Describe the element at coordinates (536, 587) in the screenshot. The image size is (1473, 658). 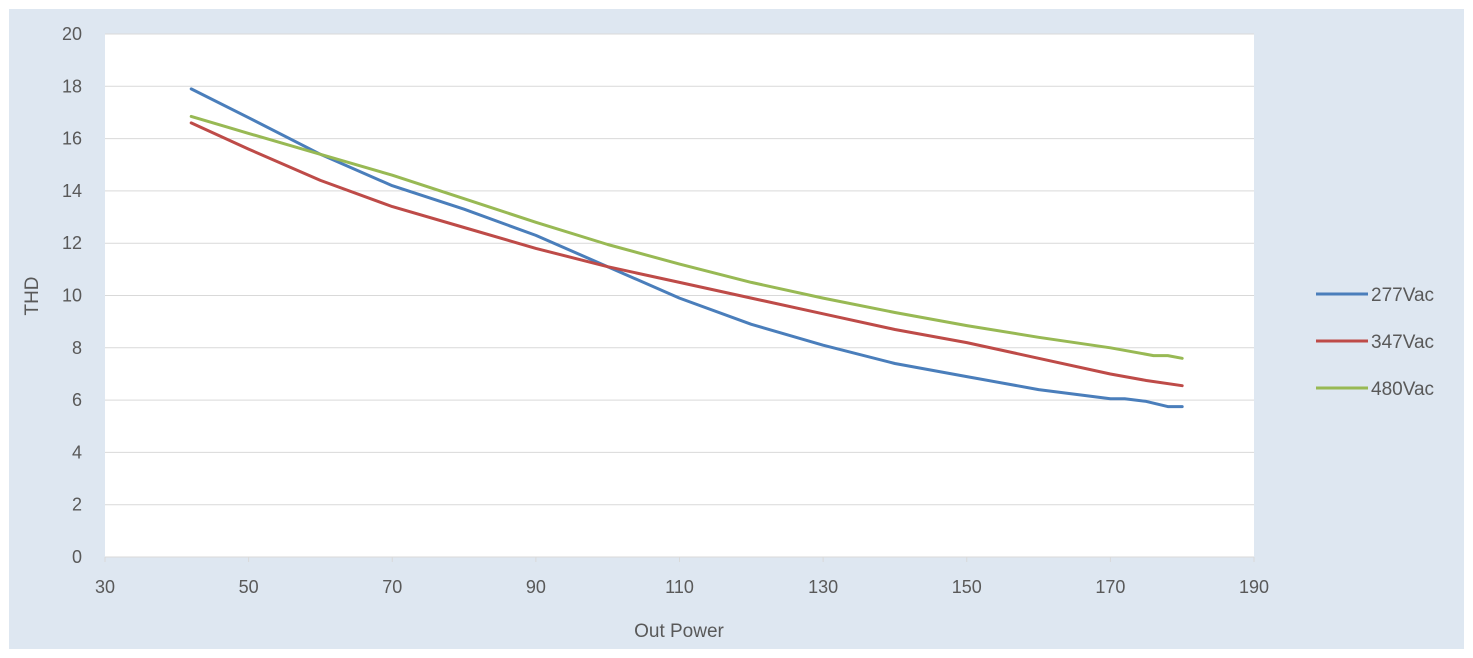
I see `x-tick-label: 90` at that location.